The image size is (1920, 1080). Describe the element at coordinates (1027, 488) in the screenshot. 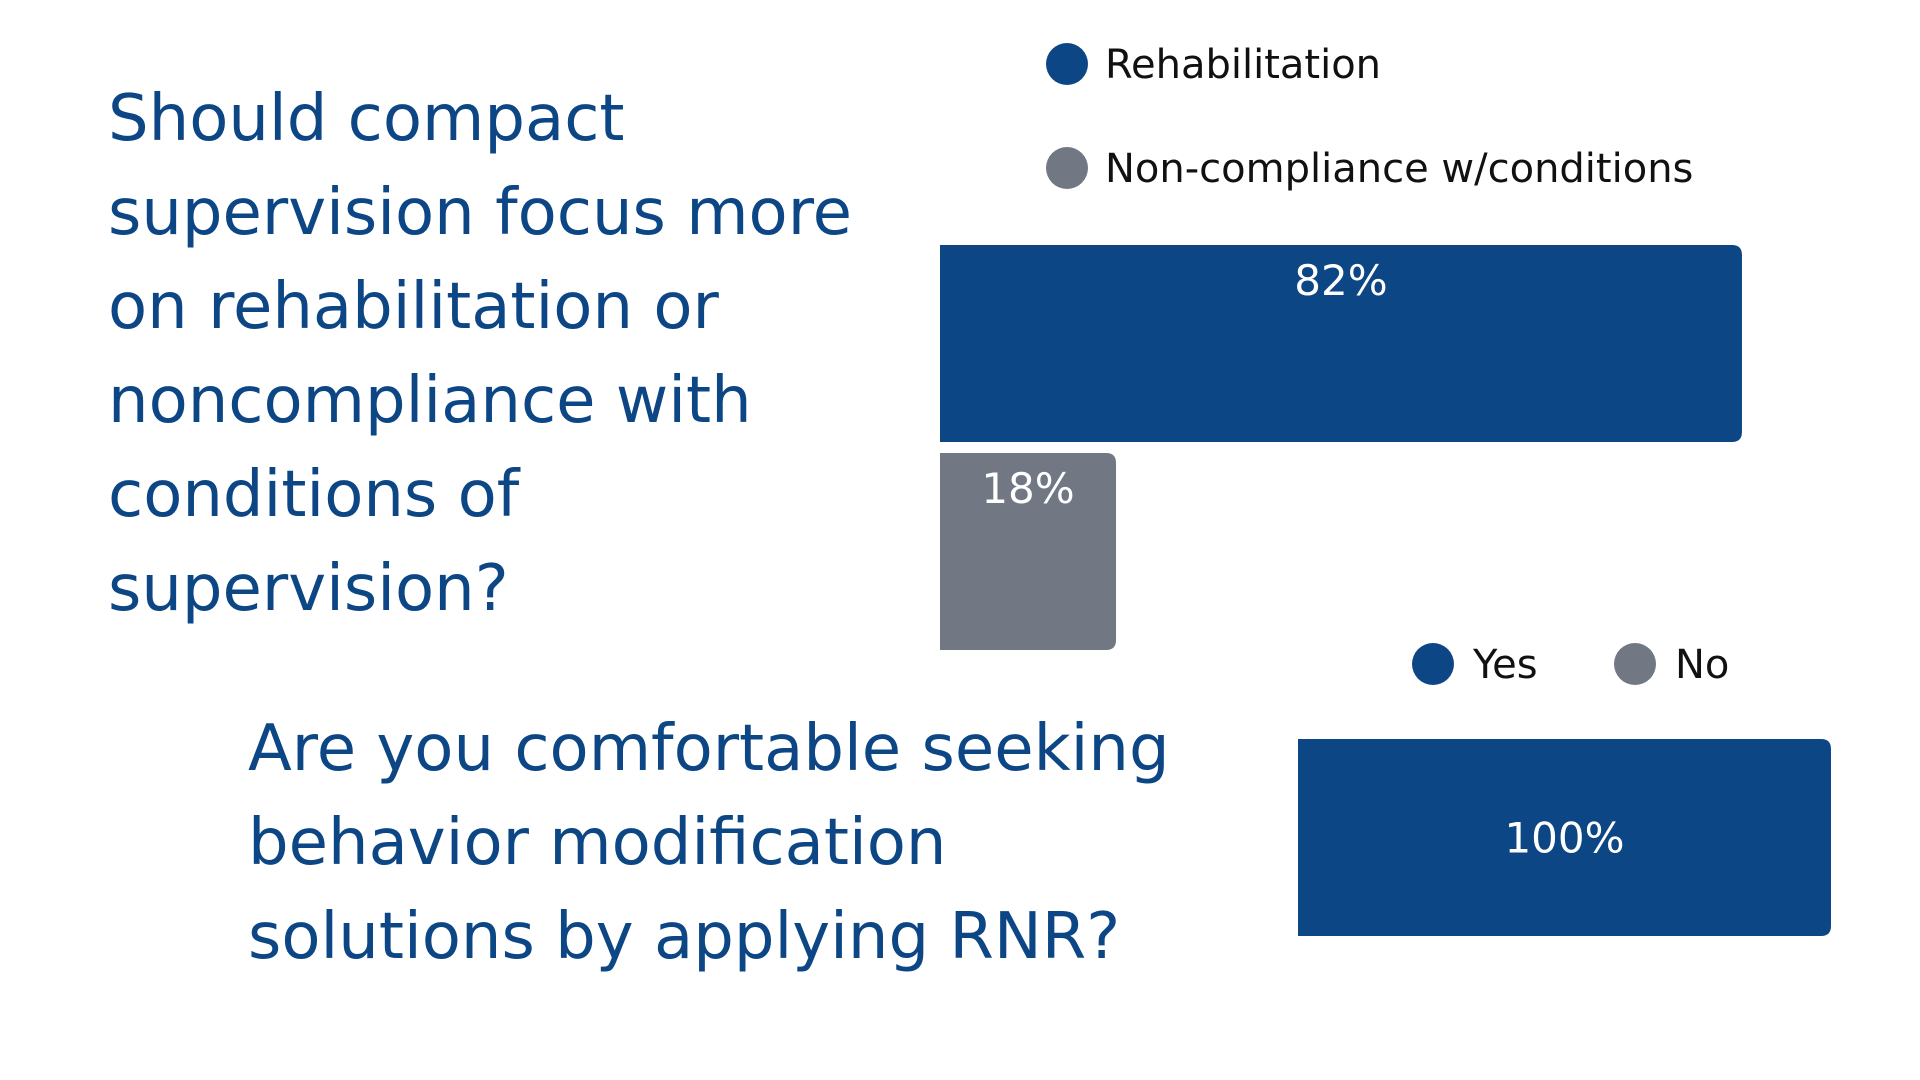

I see `bar-value-label-1: 18%` at that location.